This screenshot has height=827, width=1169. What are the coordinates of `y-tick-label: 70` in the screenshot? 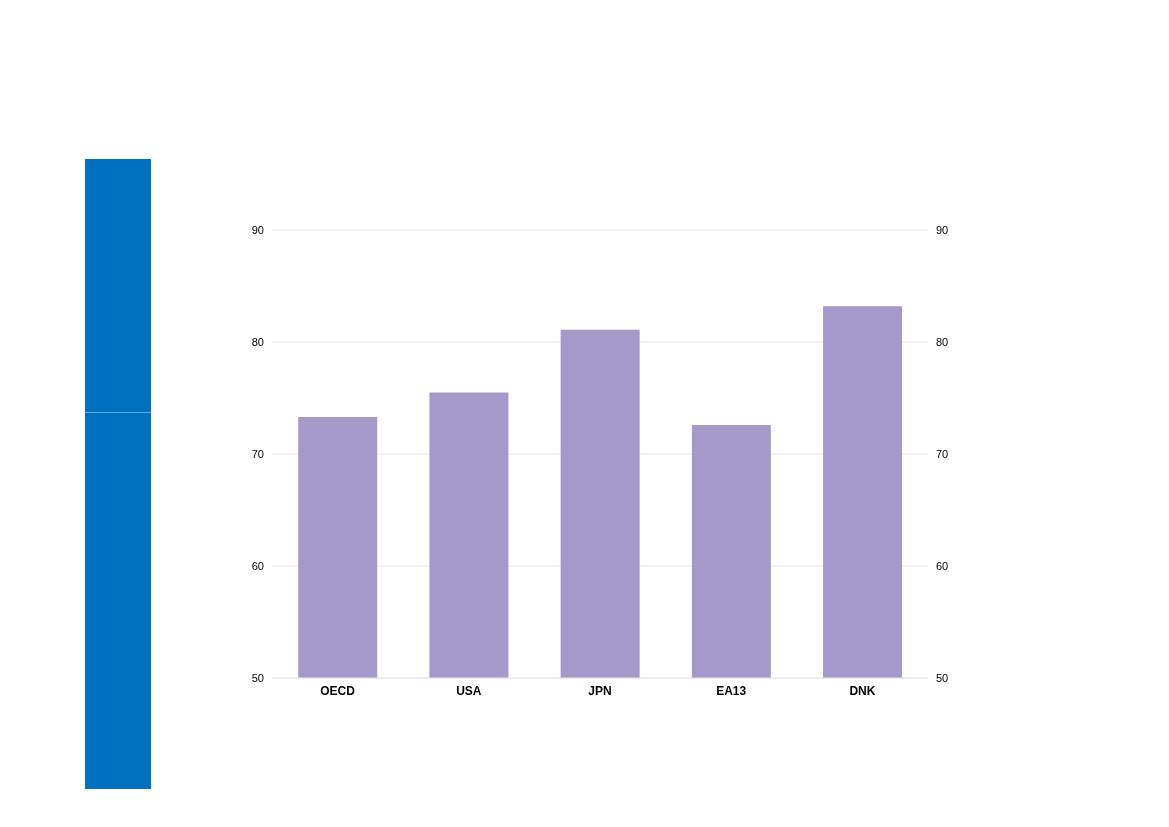 It's located at (257, 453).